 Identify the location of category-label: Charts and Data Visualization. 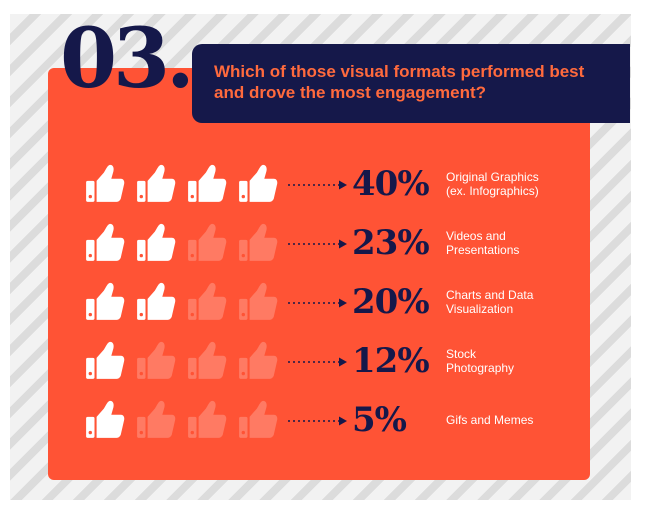
(511, 302).